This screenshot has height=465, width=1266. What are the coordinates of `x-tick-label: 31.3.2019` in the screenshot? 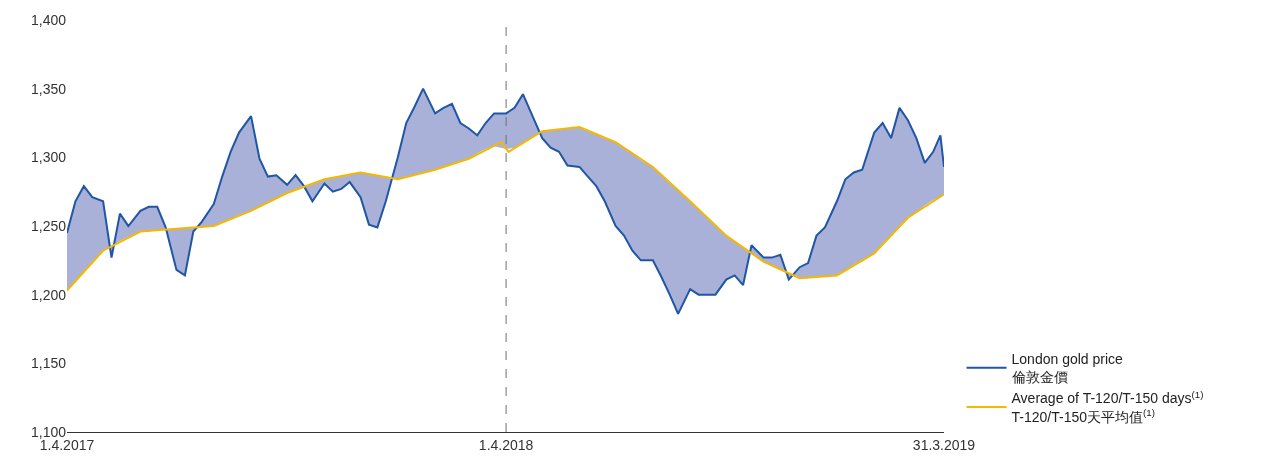 It's located at (944, 444).